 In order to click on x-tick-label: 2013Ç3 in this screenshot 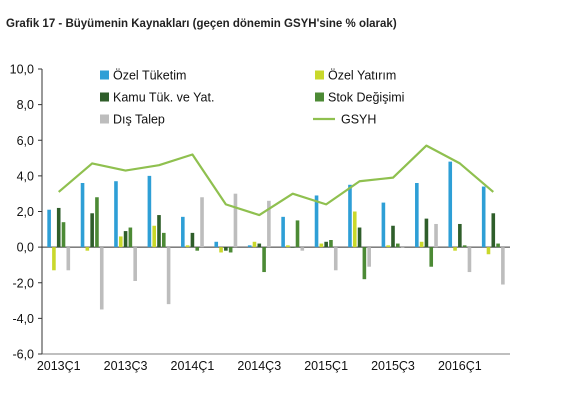, I will do `click(126, 366)`.